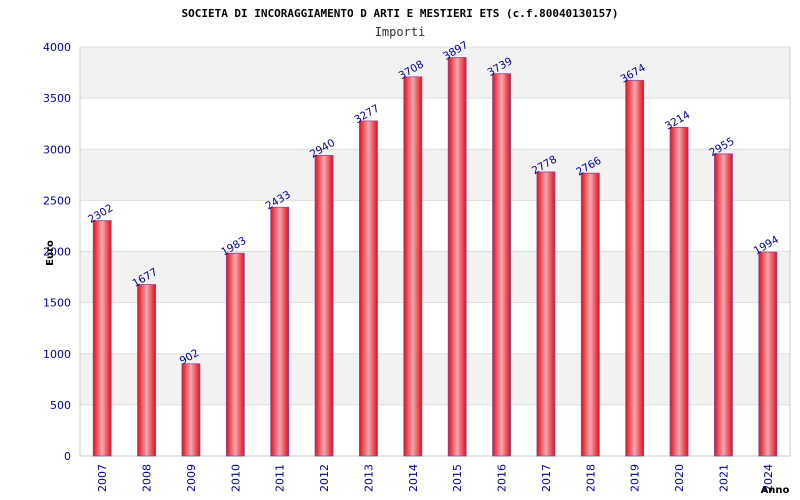 This screenshot has height=500, width=800. What do you see at coordinates (60, 405) in the screenshot?
I see `y-tick-label: 500` at bounding box center [60, 405].